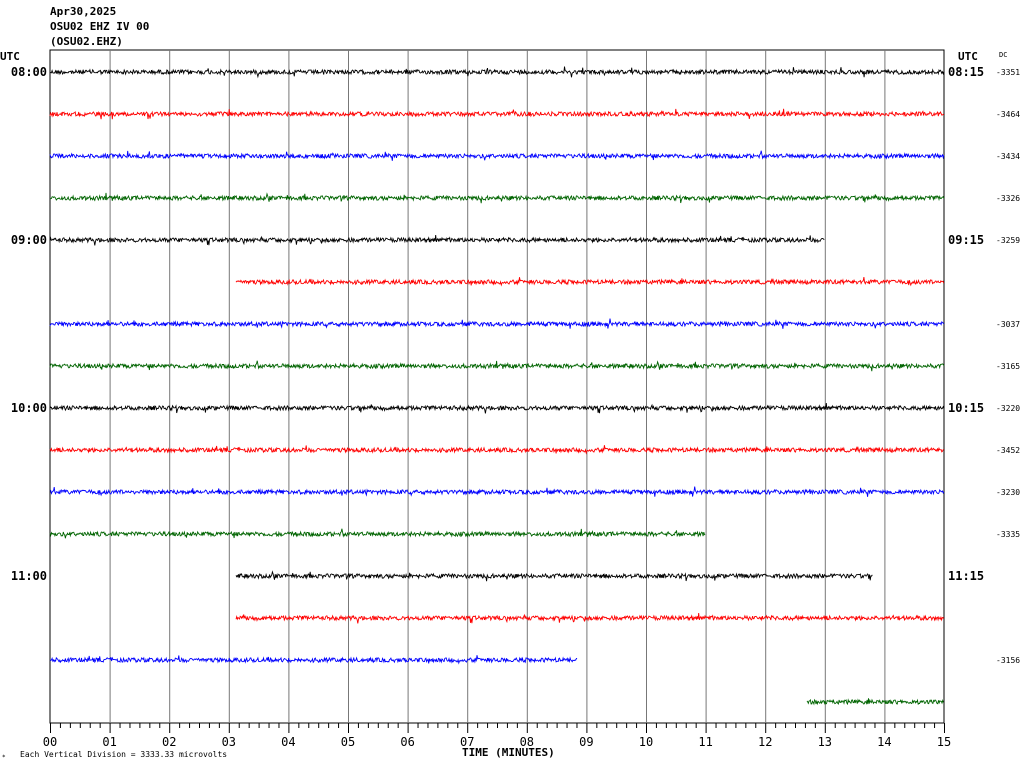 The image size is (1024, 768). I want to click on right-hour-label: 09:15, so click(966, 240).